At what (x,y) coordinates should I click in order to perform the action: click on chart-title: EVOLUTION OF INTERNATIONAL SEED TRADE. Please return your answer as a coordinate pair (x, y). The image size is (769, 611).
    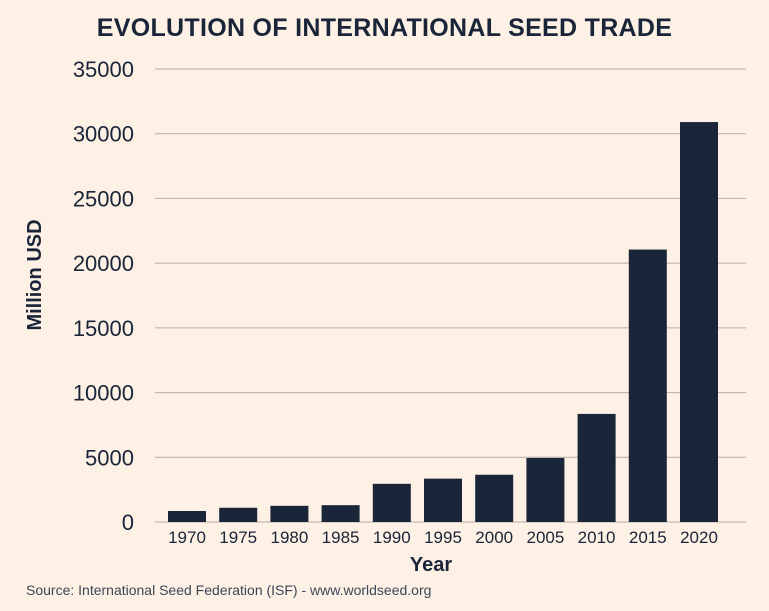
    Looking at the image, I should click on (384, 28).